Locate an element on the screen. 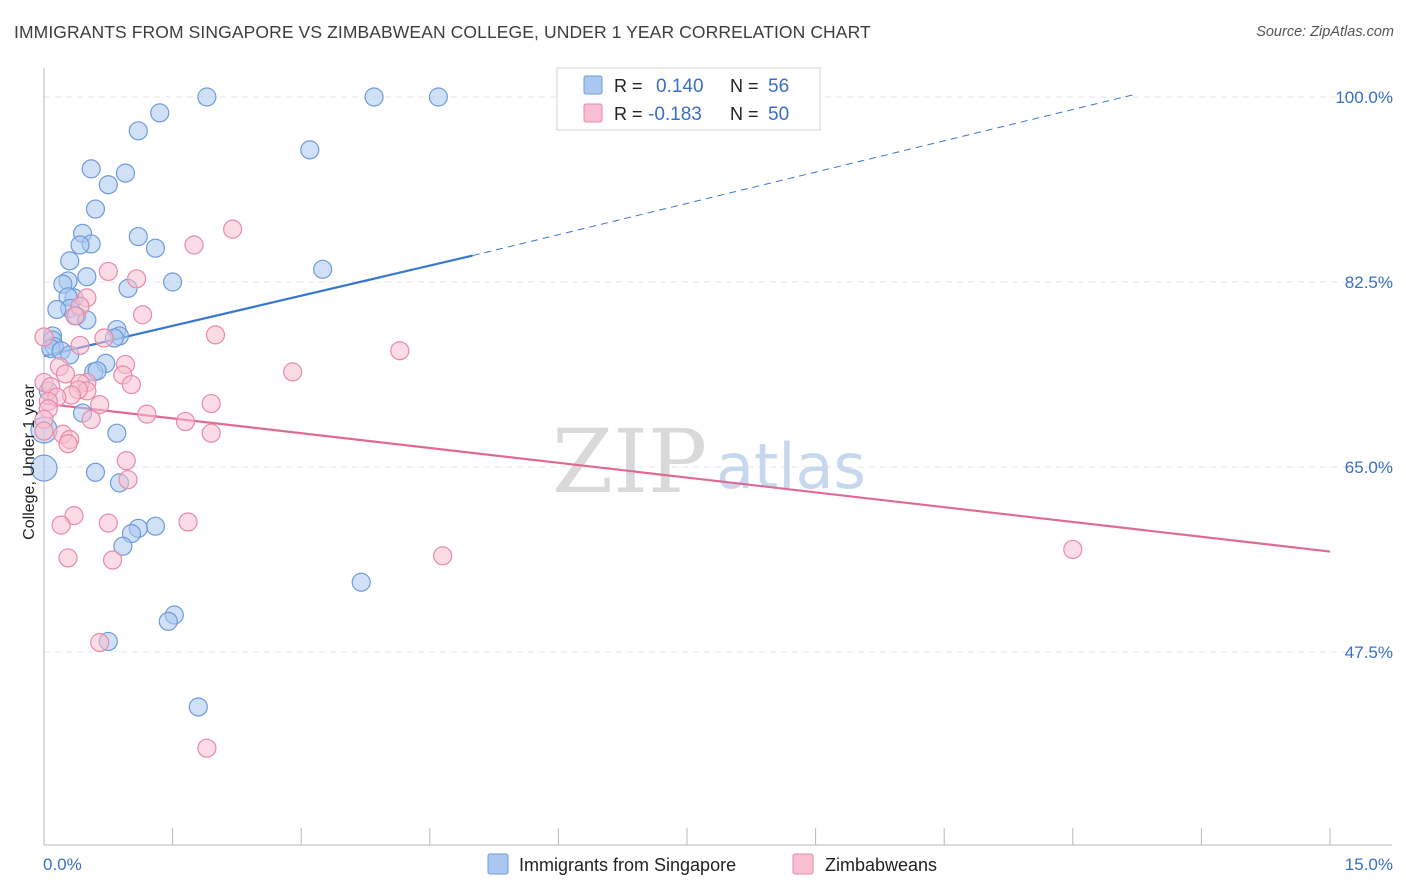 The height and width of the screenshot is (892, 1406). legend-n-value-zimbabweans: 50 is located at coordinates (778, 114).